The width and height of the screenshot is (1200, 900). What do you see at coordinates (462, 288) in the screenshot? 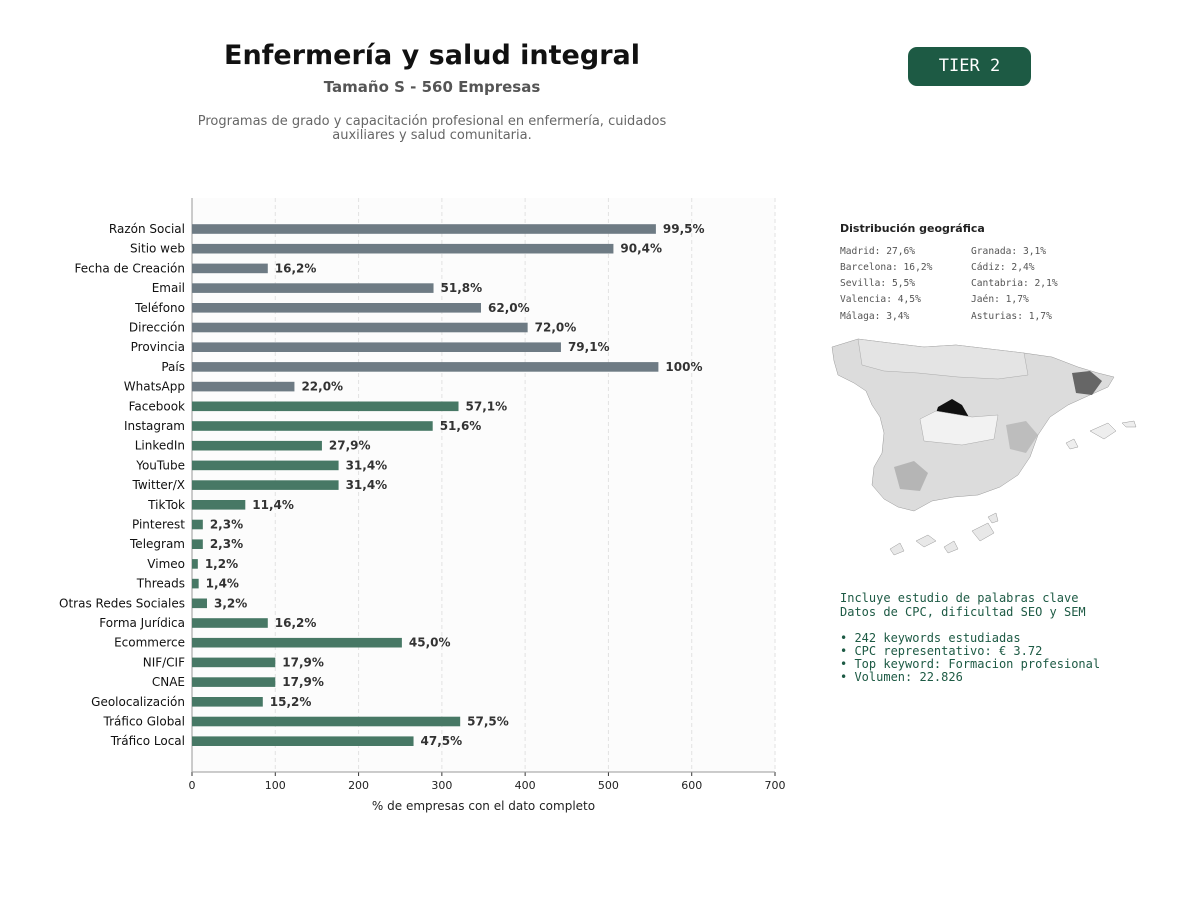
I see `data-label: 51,8%` at bounding box center [462, 288].